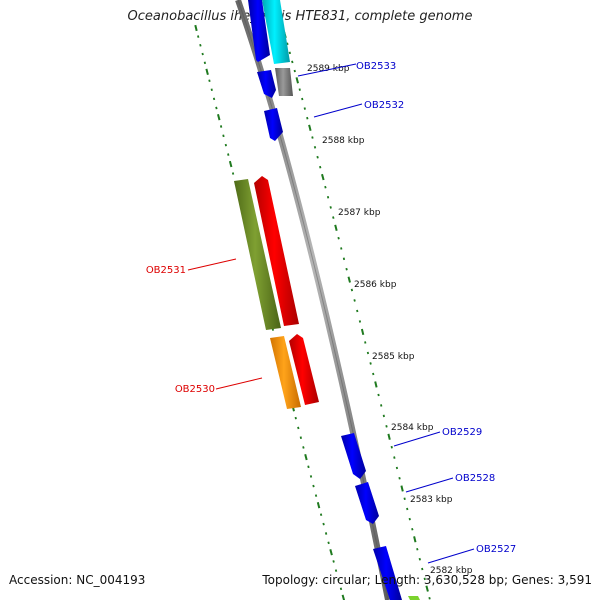  Describe the element at coordinates (77, 580) in the screenshot. I see `accession-text: Accession: NC_004193` at that location.